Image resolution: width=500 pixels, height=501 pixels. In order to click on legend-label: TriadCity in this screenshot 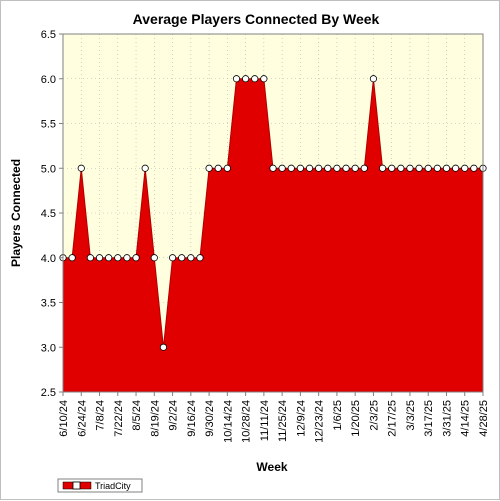, I will do `click(113, 486)`.